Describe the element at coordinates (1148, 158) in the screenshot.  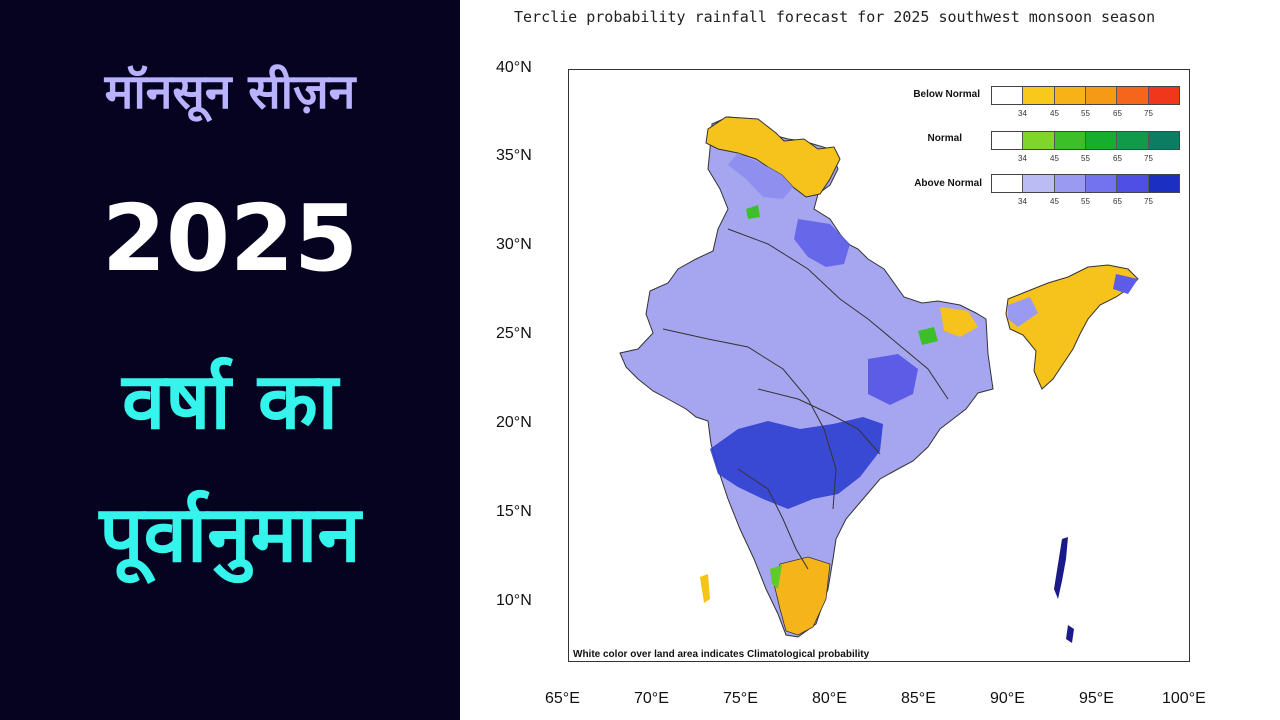
I see `legend-tick-normal-75: 75` at that location.